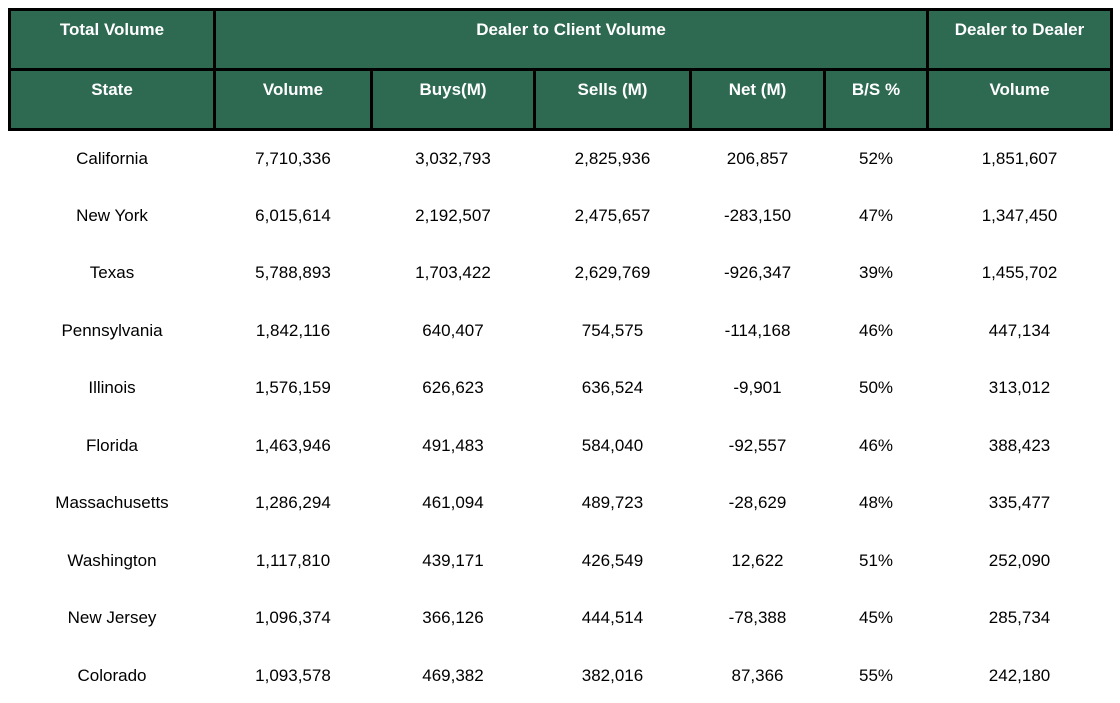 The image size is (1120, 703). Describe the element at coordinates (453, 618) in the screenshot. I see `cell-buys_m: 366,126` at that location.